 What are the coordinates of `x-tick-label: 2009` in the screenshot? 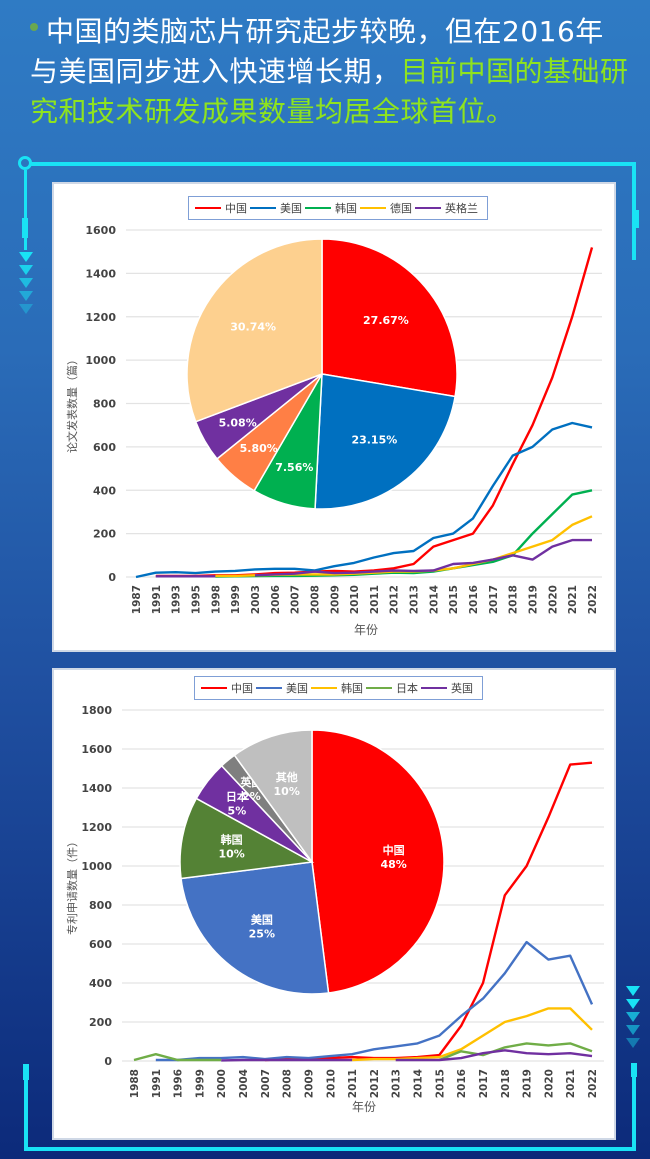 It's located at (335, 599).